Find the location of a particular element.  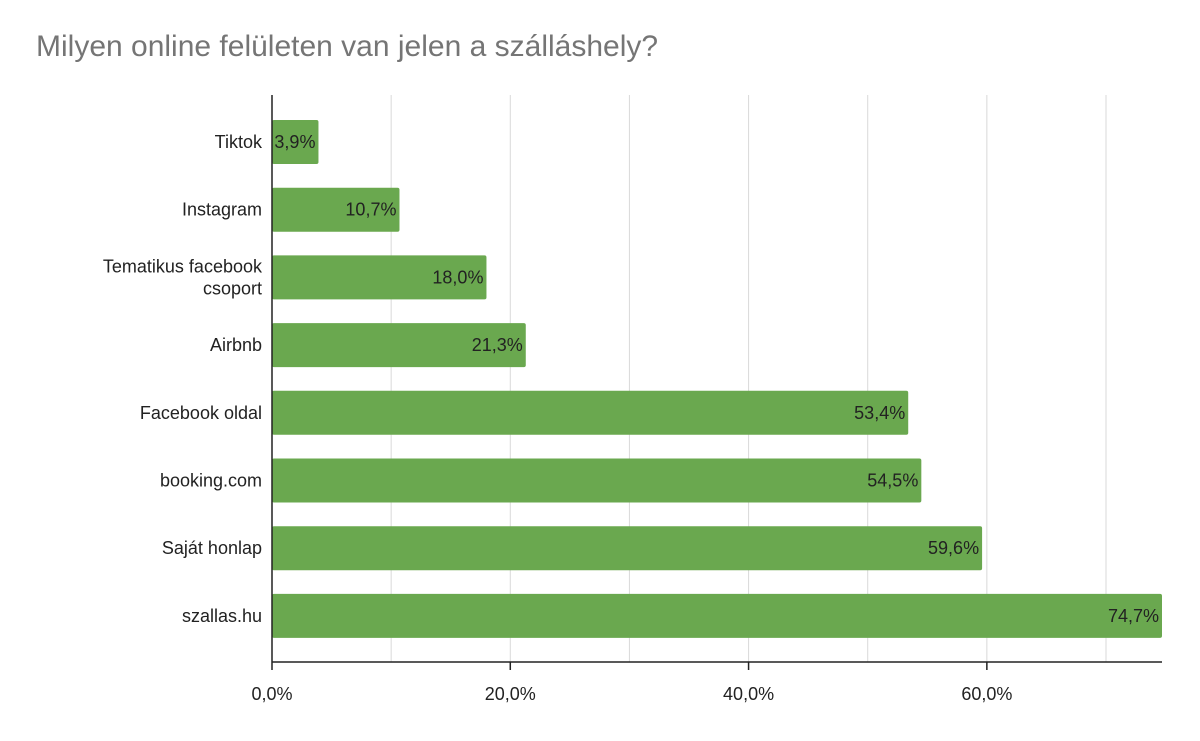

data-label: 53,4% is located at coordinates (879, 413).